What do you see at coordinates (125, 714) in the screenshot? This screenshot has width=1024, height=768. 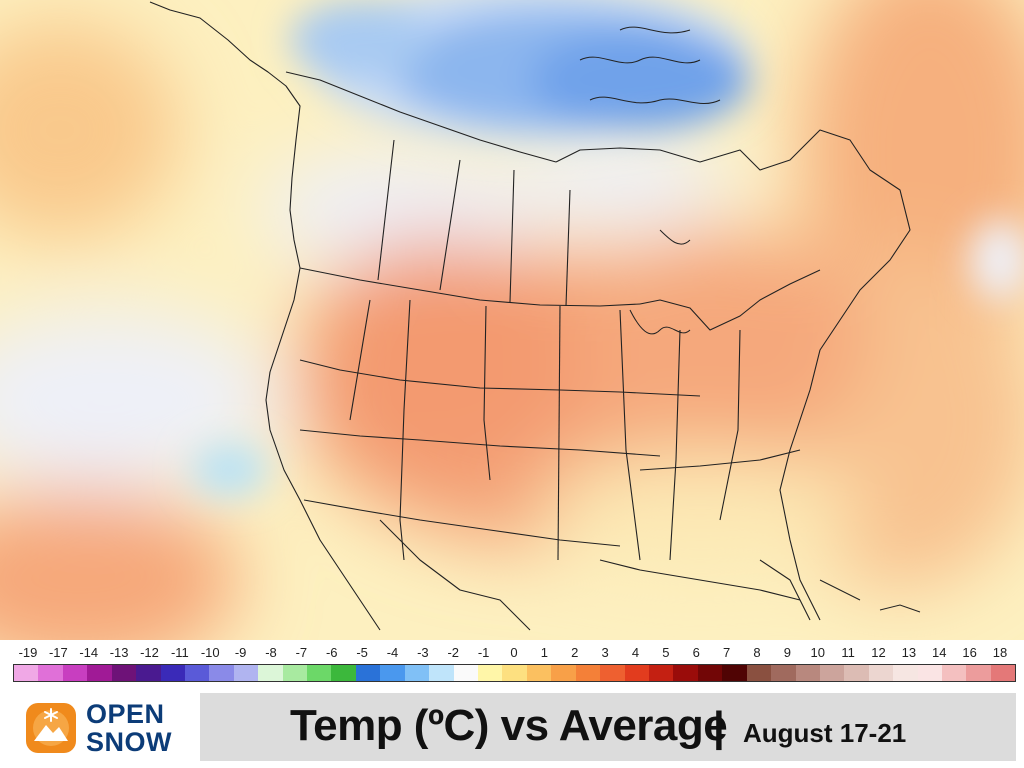 I see `brand-name-line1: OPEN` at bounding box center [125, 714].